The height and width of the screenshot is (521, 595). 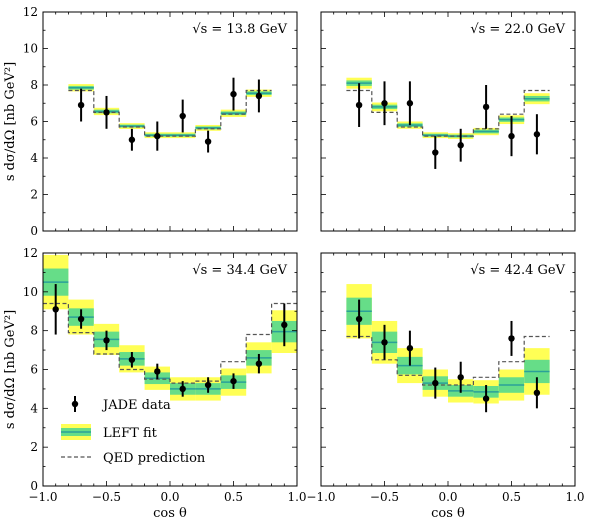 What do you see at coordinates (75, 404) in the screenshot?
I see `legend-data-marker` at bounding box center [75, 404].